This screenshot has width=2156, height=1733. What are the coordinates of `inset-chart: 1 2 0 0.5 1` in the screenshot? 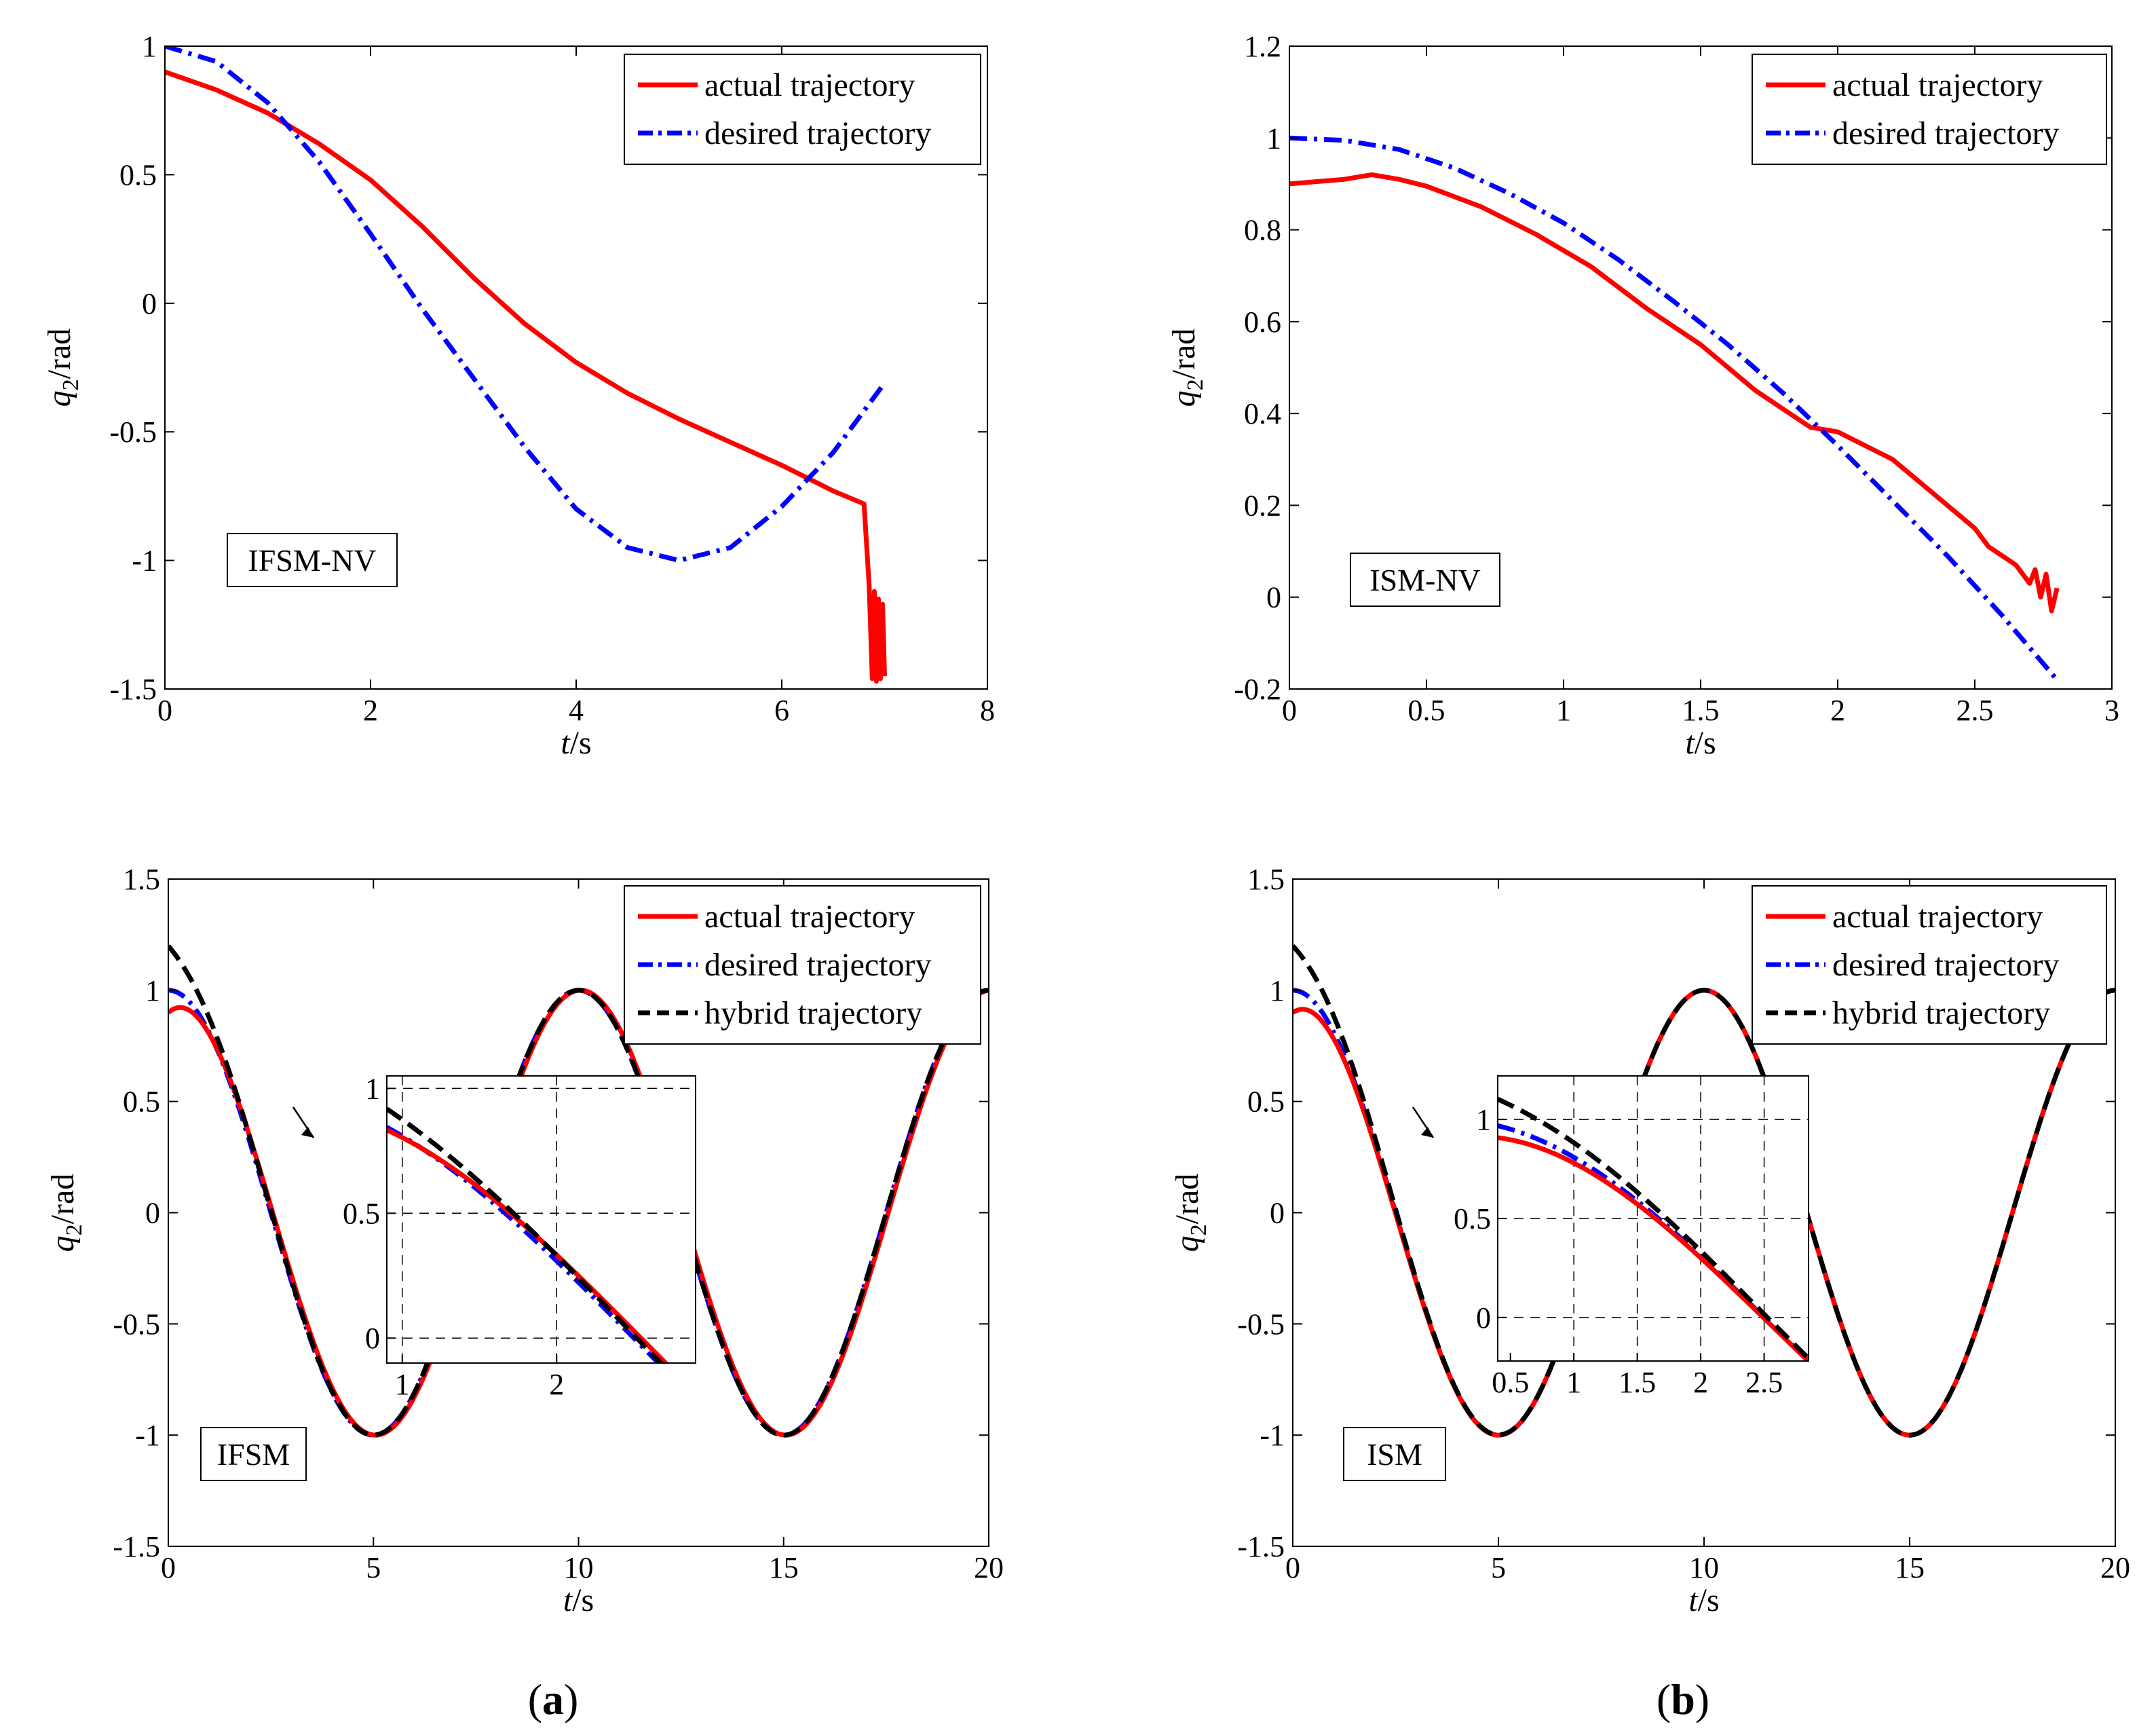 It's located at (494, 1236).